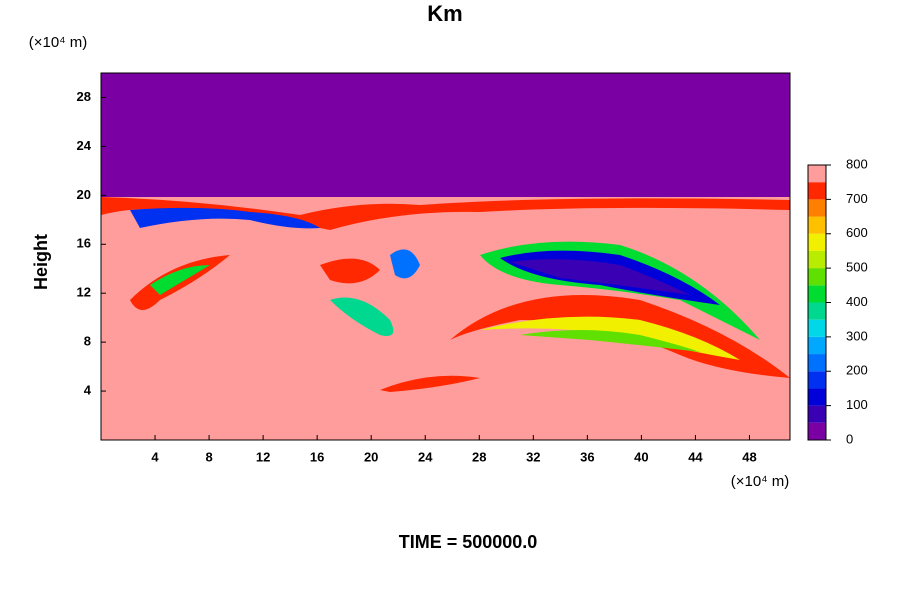 The width and height of the screenshot is (900, 600). Describe the element at coordinates (857, 404) in the screenshot. I see `colorbar-tick-label: 100` at that location.